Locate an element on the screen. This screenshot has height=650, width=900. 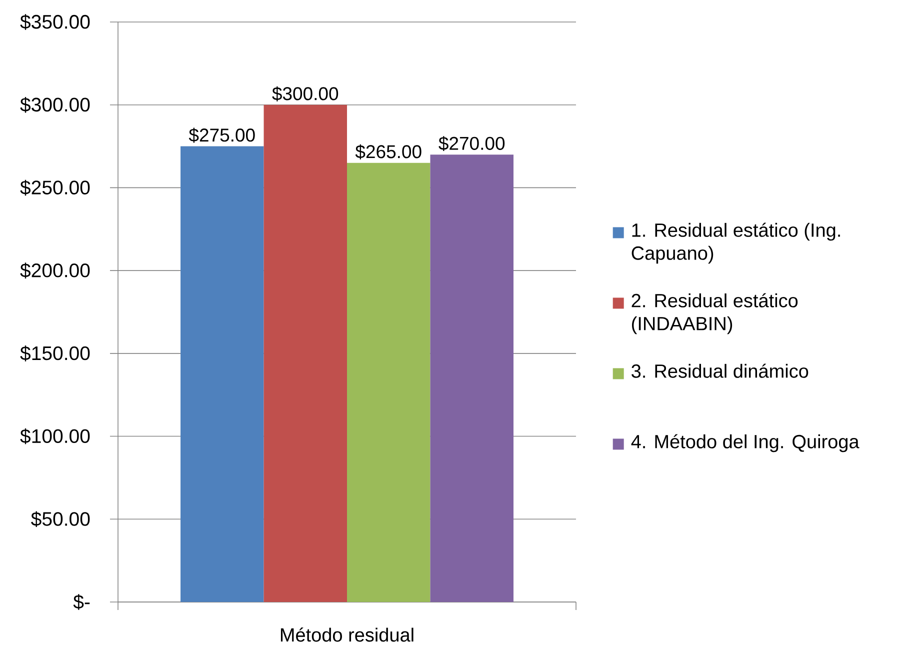
y-tick-label: $50.00 is located at coordinates (60, 519).